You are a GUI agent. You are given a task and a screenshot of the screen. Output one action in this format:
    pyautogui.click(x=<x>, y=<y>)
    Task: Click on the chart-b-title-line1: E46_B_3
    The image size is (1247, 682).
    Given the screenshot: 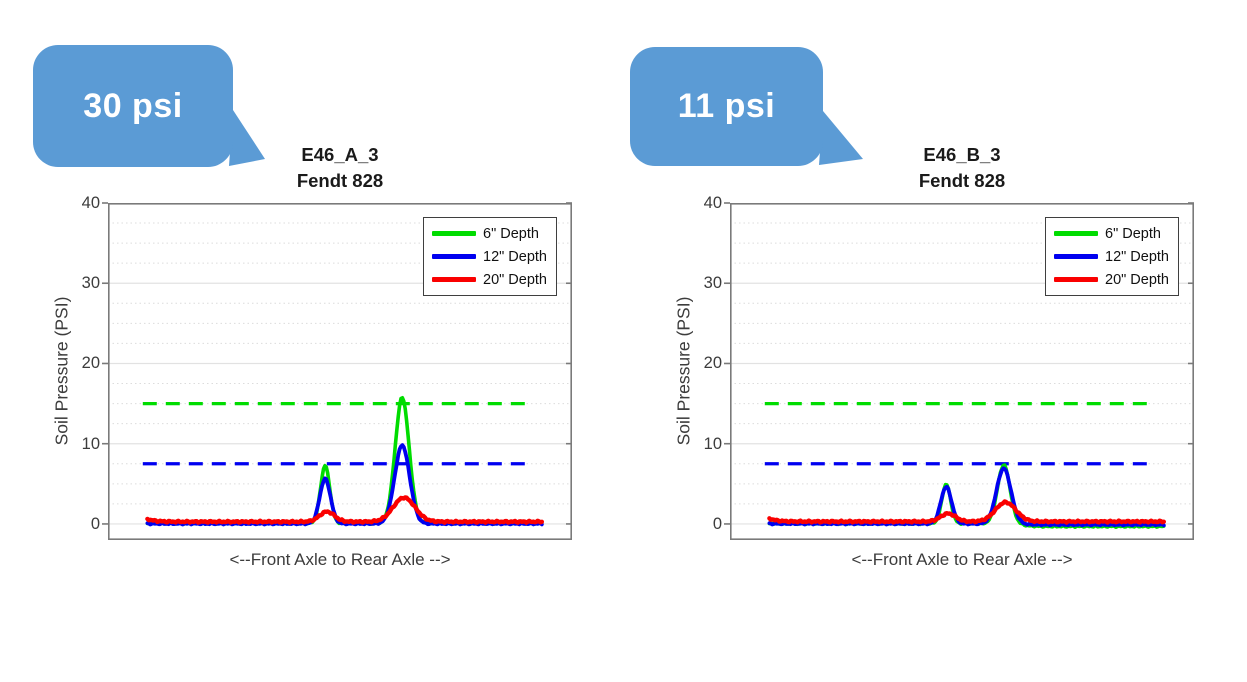 What is the action you would take?
    pyautogui.click(x=962, y=154)
    